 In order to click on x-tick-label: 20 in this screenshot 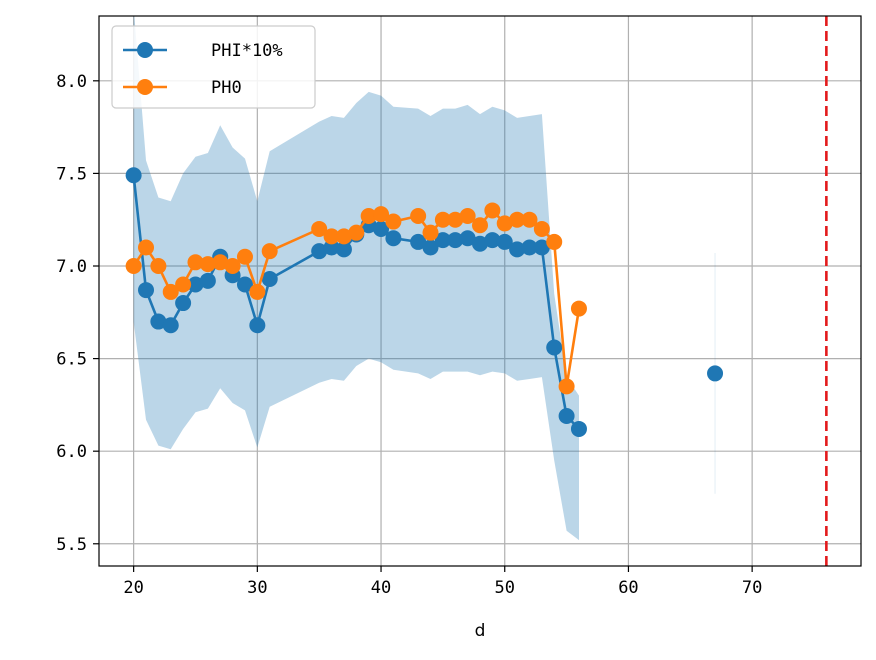, I will do `click(133, 588)`.